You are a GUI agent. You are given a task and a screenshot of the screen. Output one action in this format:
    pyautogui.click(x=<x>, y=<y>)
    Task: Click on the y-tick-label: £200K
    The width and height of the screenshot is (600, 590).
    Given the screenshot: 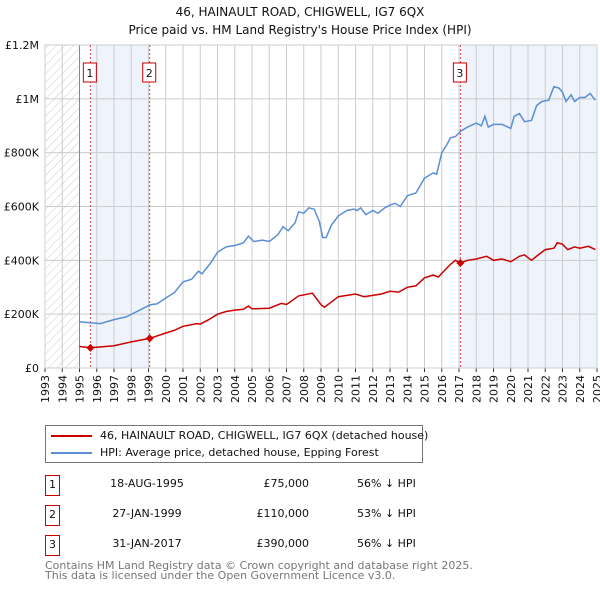 What is the action you would take?
    pyautogui.click(x=22, y=314)
    